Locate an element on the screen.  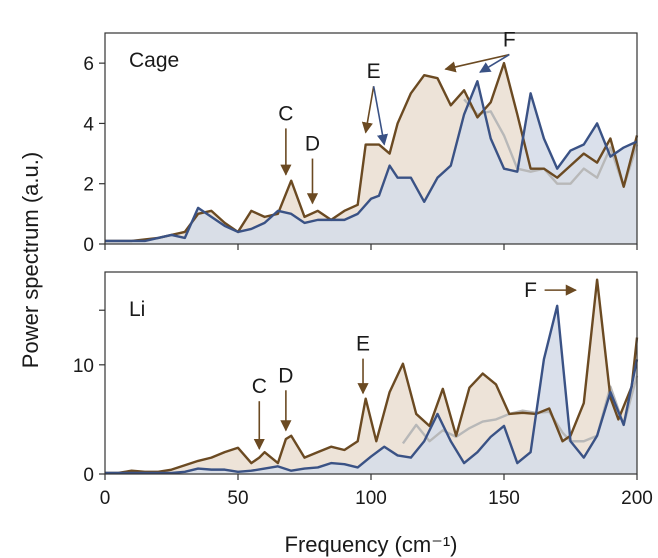
y-tick-label: 6 is located at coordinates (88, 64).